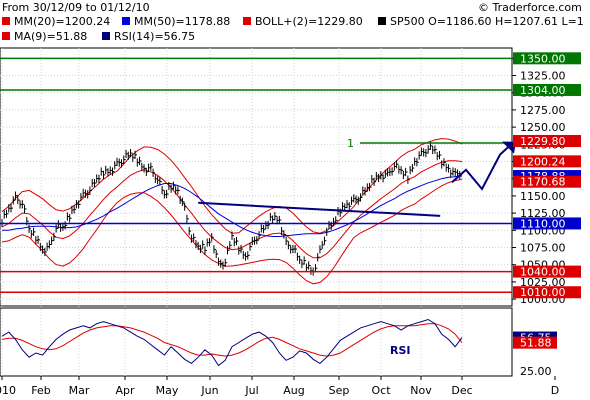 This screenshot has width=590, height=400. What do you see at coordinates (155, 36) in the screenshot?
I see `legend-label: RSI(14)=56.75` at bounding box center [155, 36].